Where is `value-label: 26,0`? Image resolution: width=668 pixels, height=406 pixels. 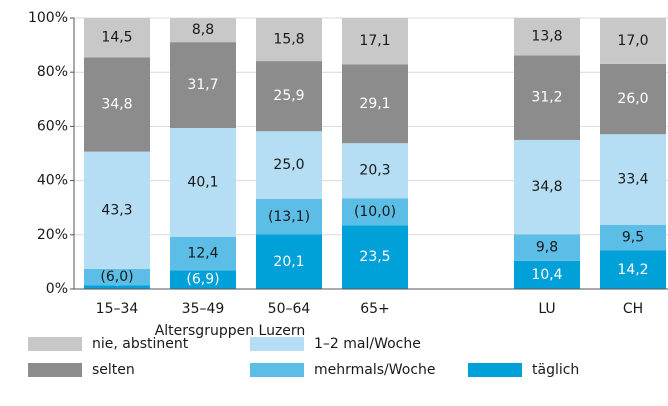 value-label: 26,0 is located at coordinates (632, 99).